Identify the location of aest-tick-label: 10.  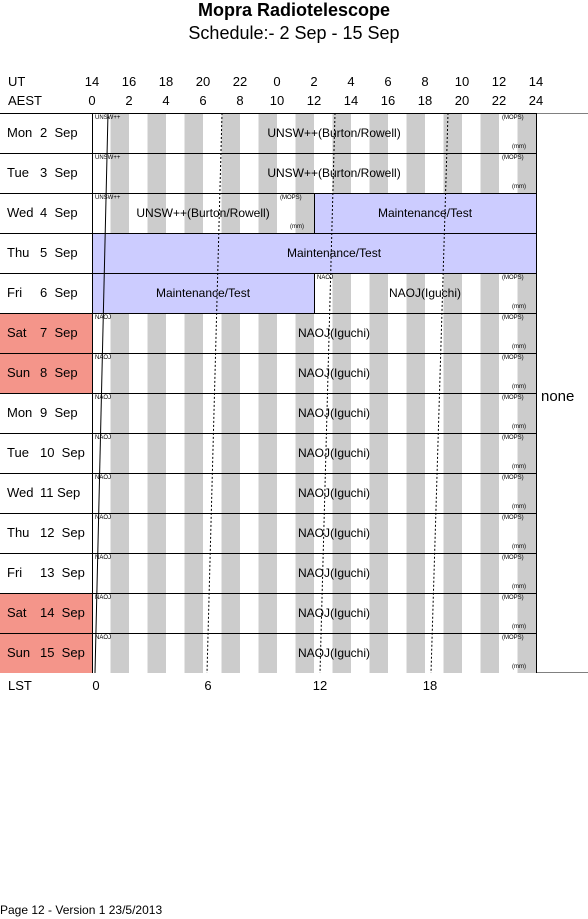
(277, 100).